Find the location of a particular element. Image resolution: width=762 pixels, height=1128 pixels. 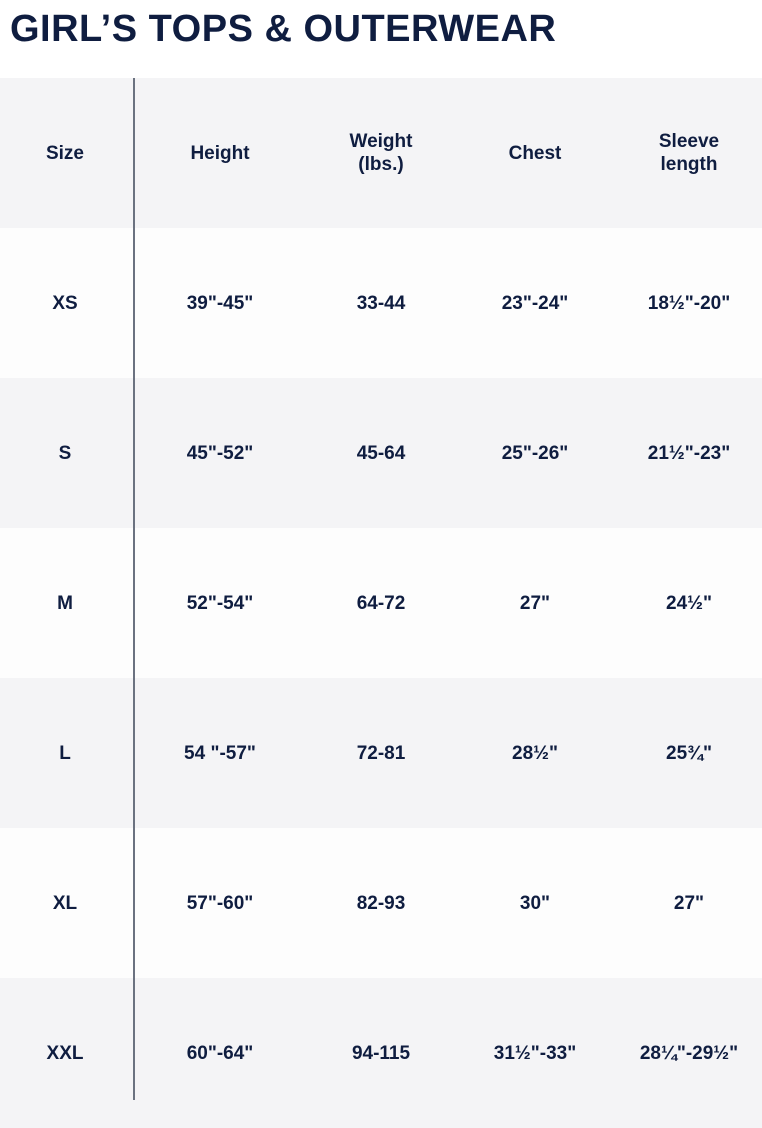

table-row: XXL 60"-64" 94-115 31½"-33" 28¼"-29½" is located at coordinates (381, 1053).